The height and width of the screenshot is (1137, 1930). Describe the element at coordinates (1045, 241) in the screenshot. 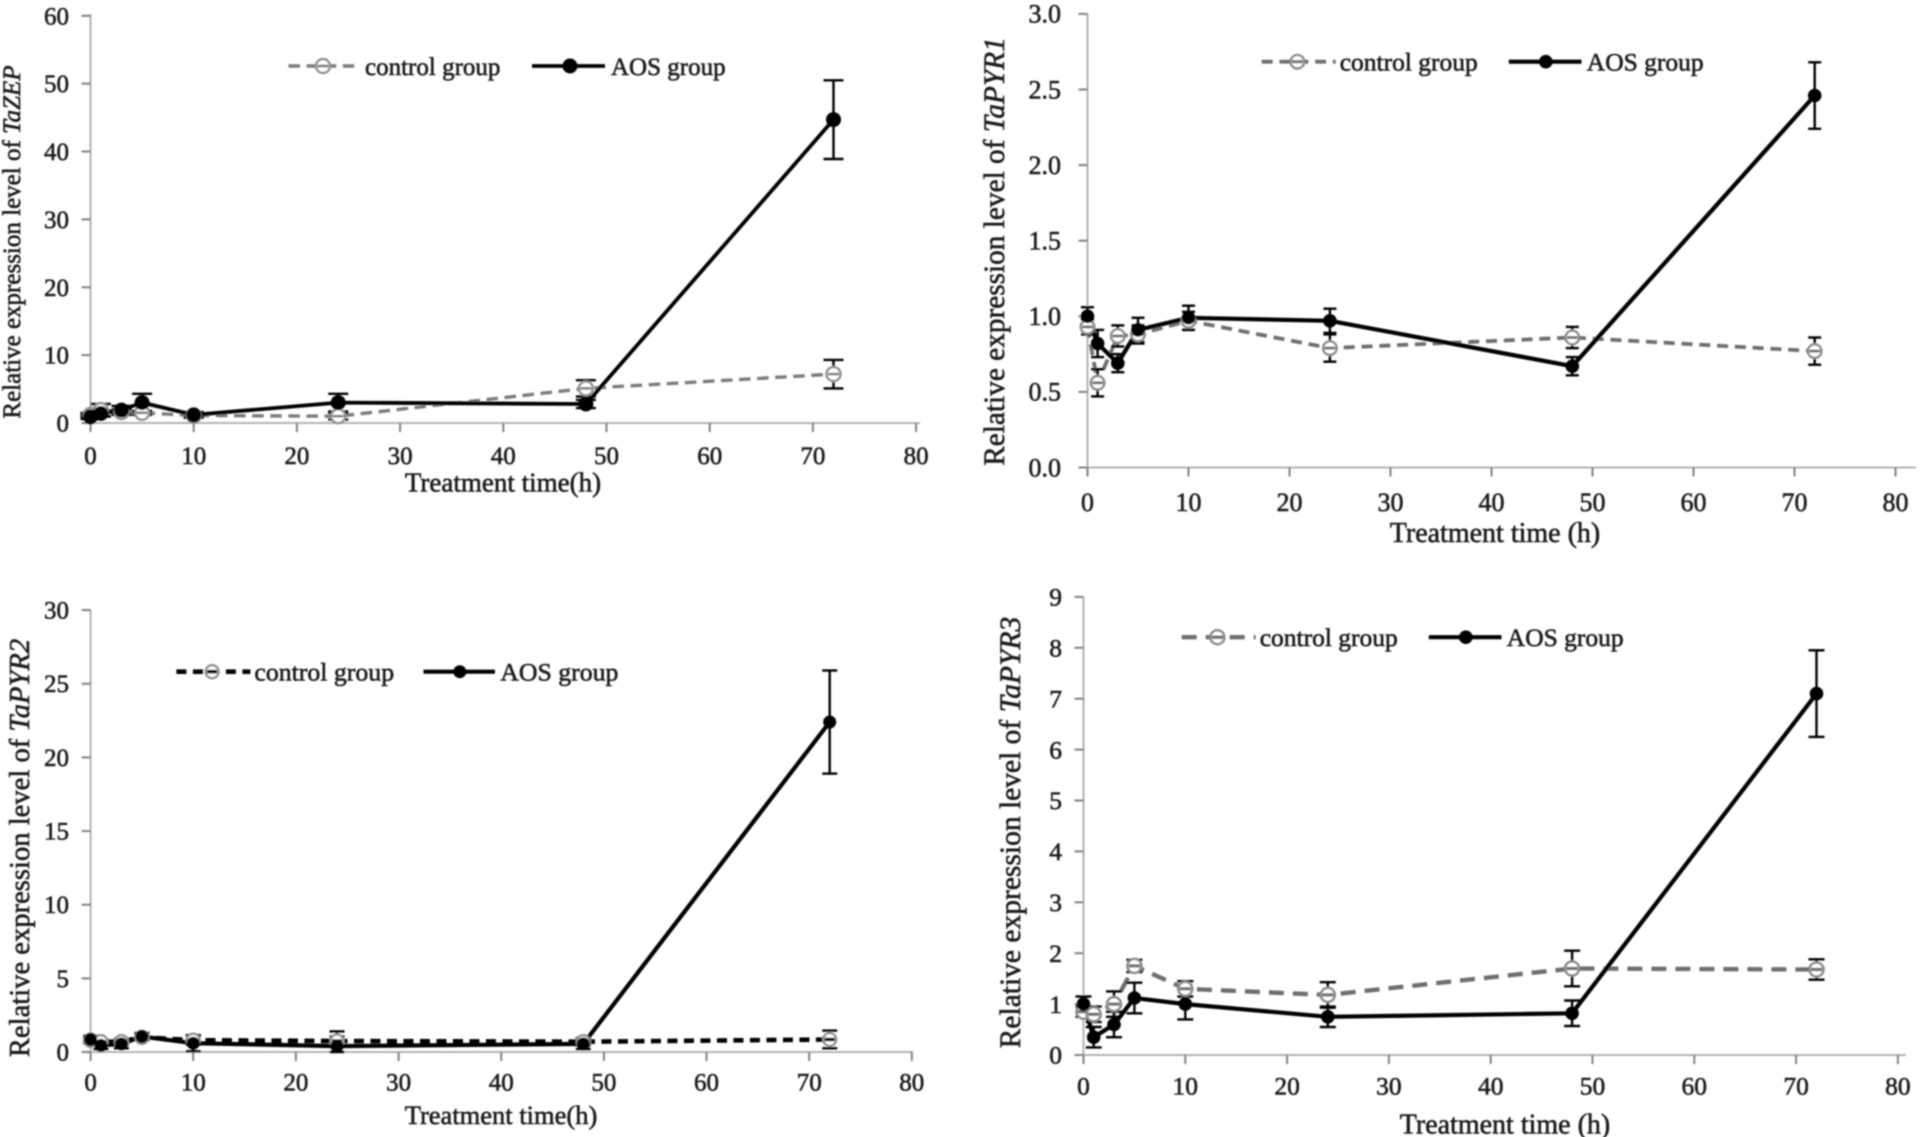

I see `svg-text: 1.5` at that location.